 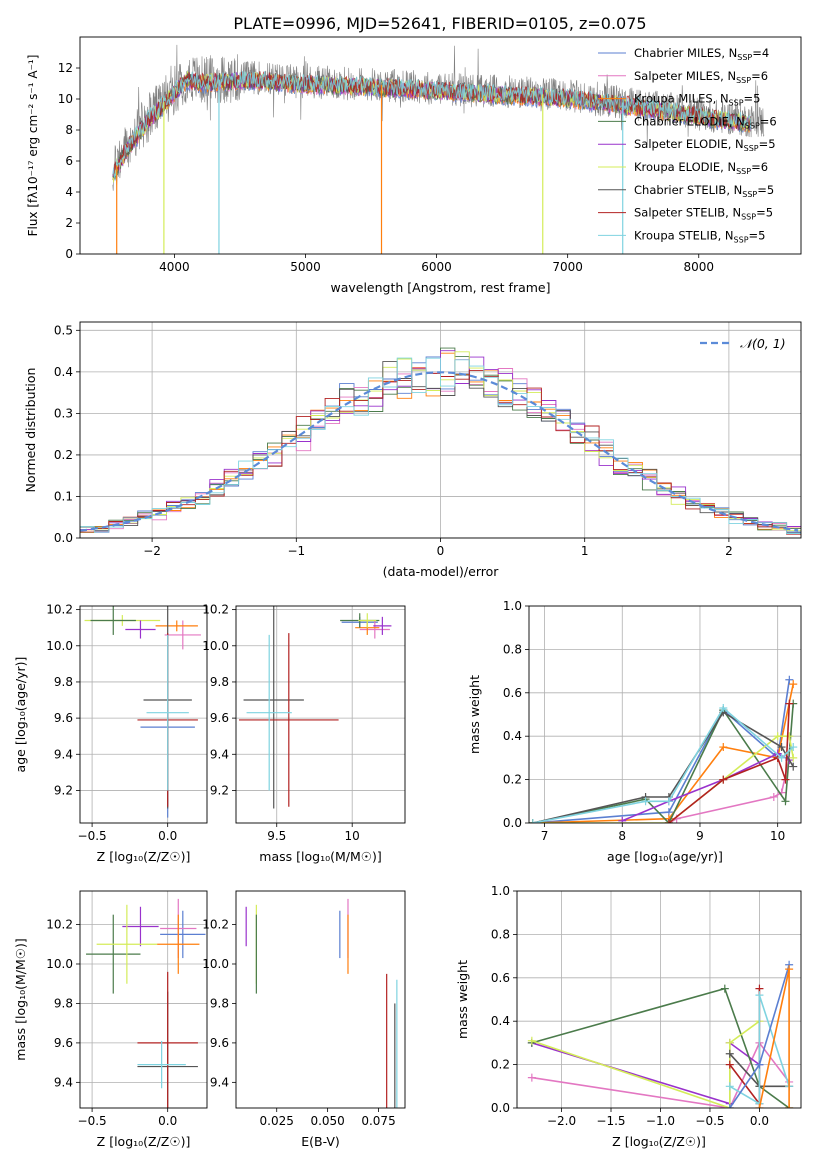 I want to click on y-axis-label: Normed distribution, so click(x=30, y=430).